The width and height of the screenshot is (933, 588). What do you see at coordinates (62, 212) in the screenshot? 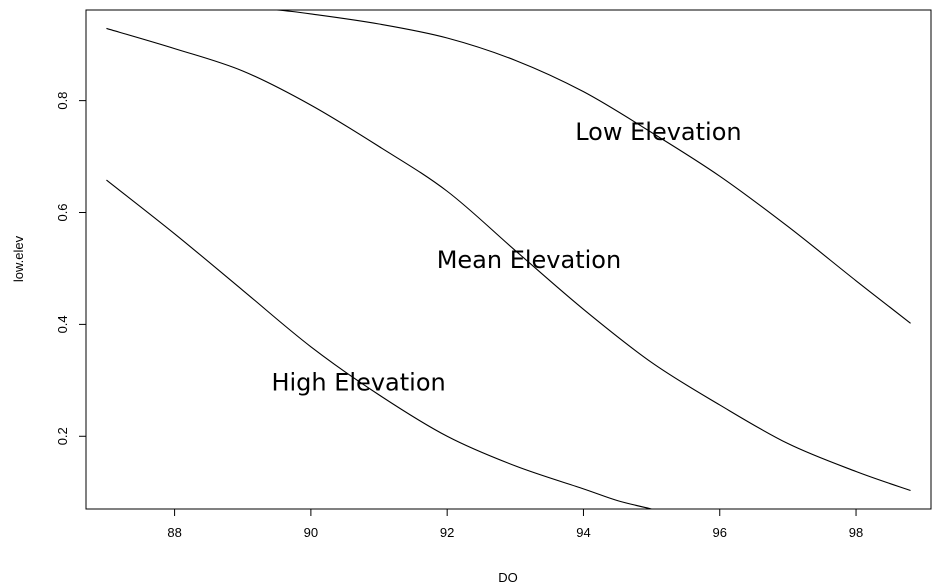
I see `y-tick-label: 0.6` at bounding box center [62, 212].